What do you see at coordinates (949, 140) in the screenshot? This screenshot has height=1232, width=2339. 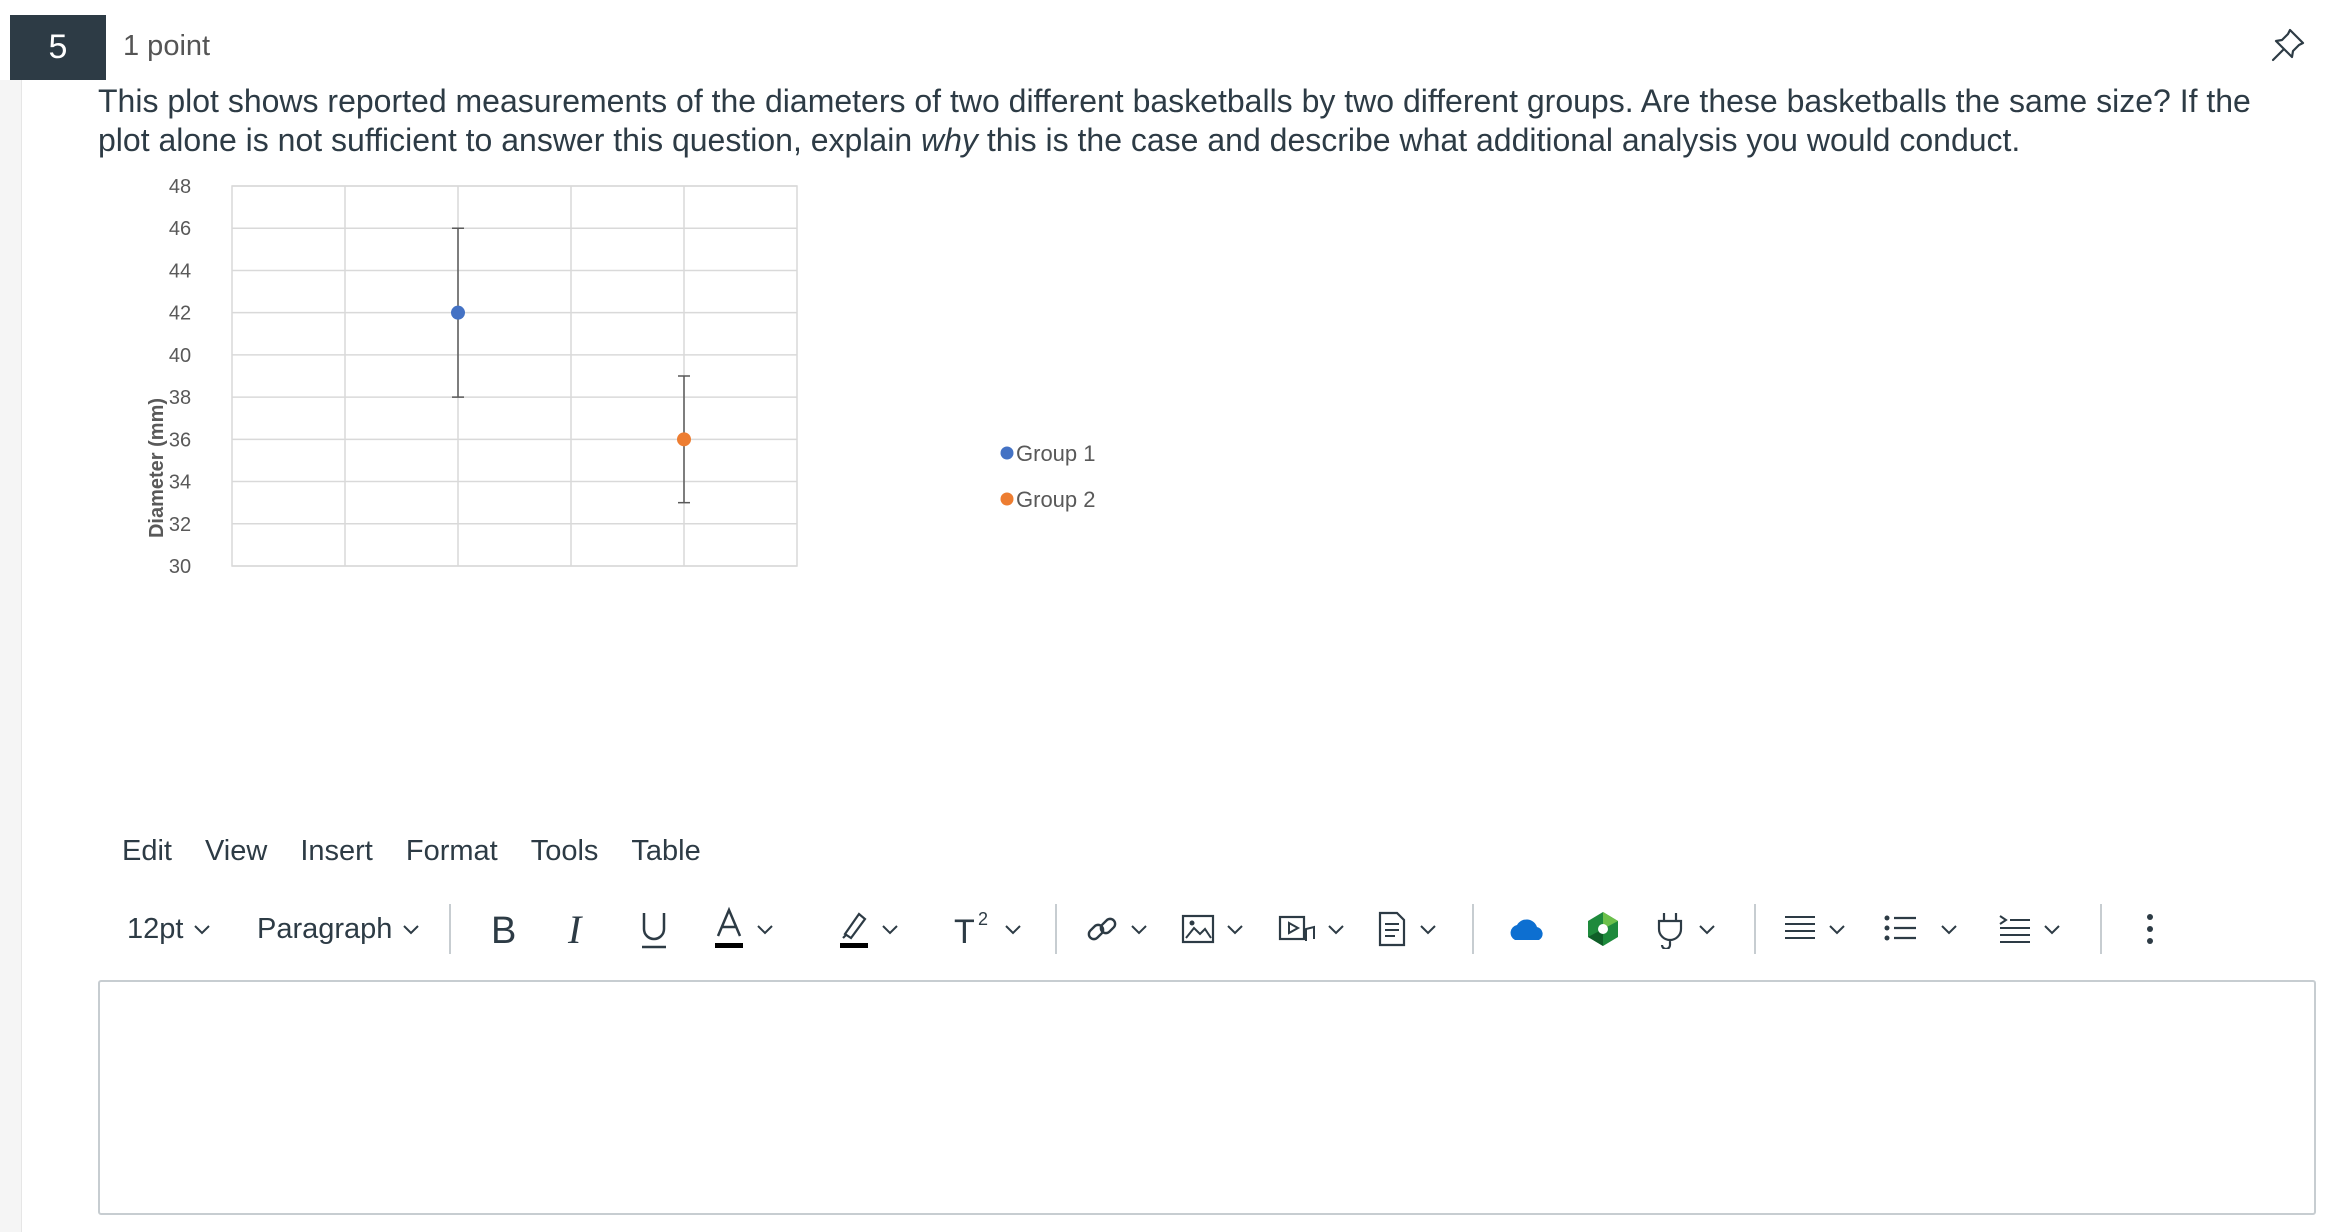 I see `prompt-emphasis: why` at bounding box center [949, 140].